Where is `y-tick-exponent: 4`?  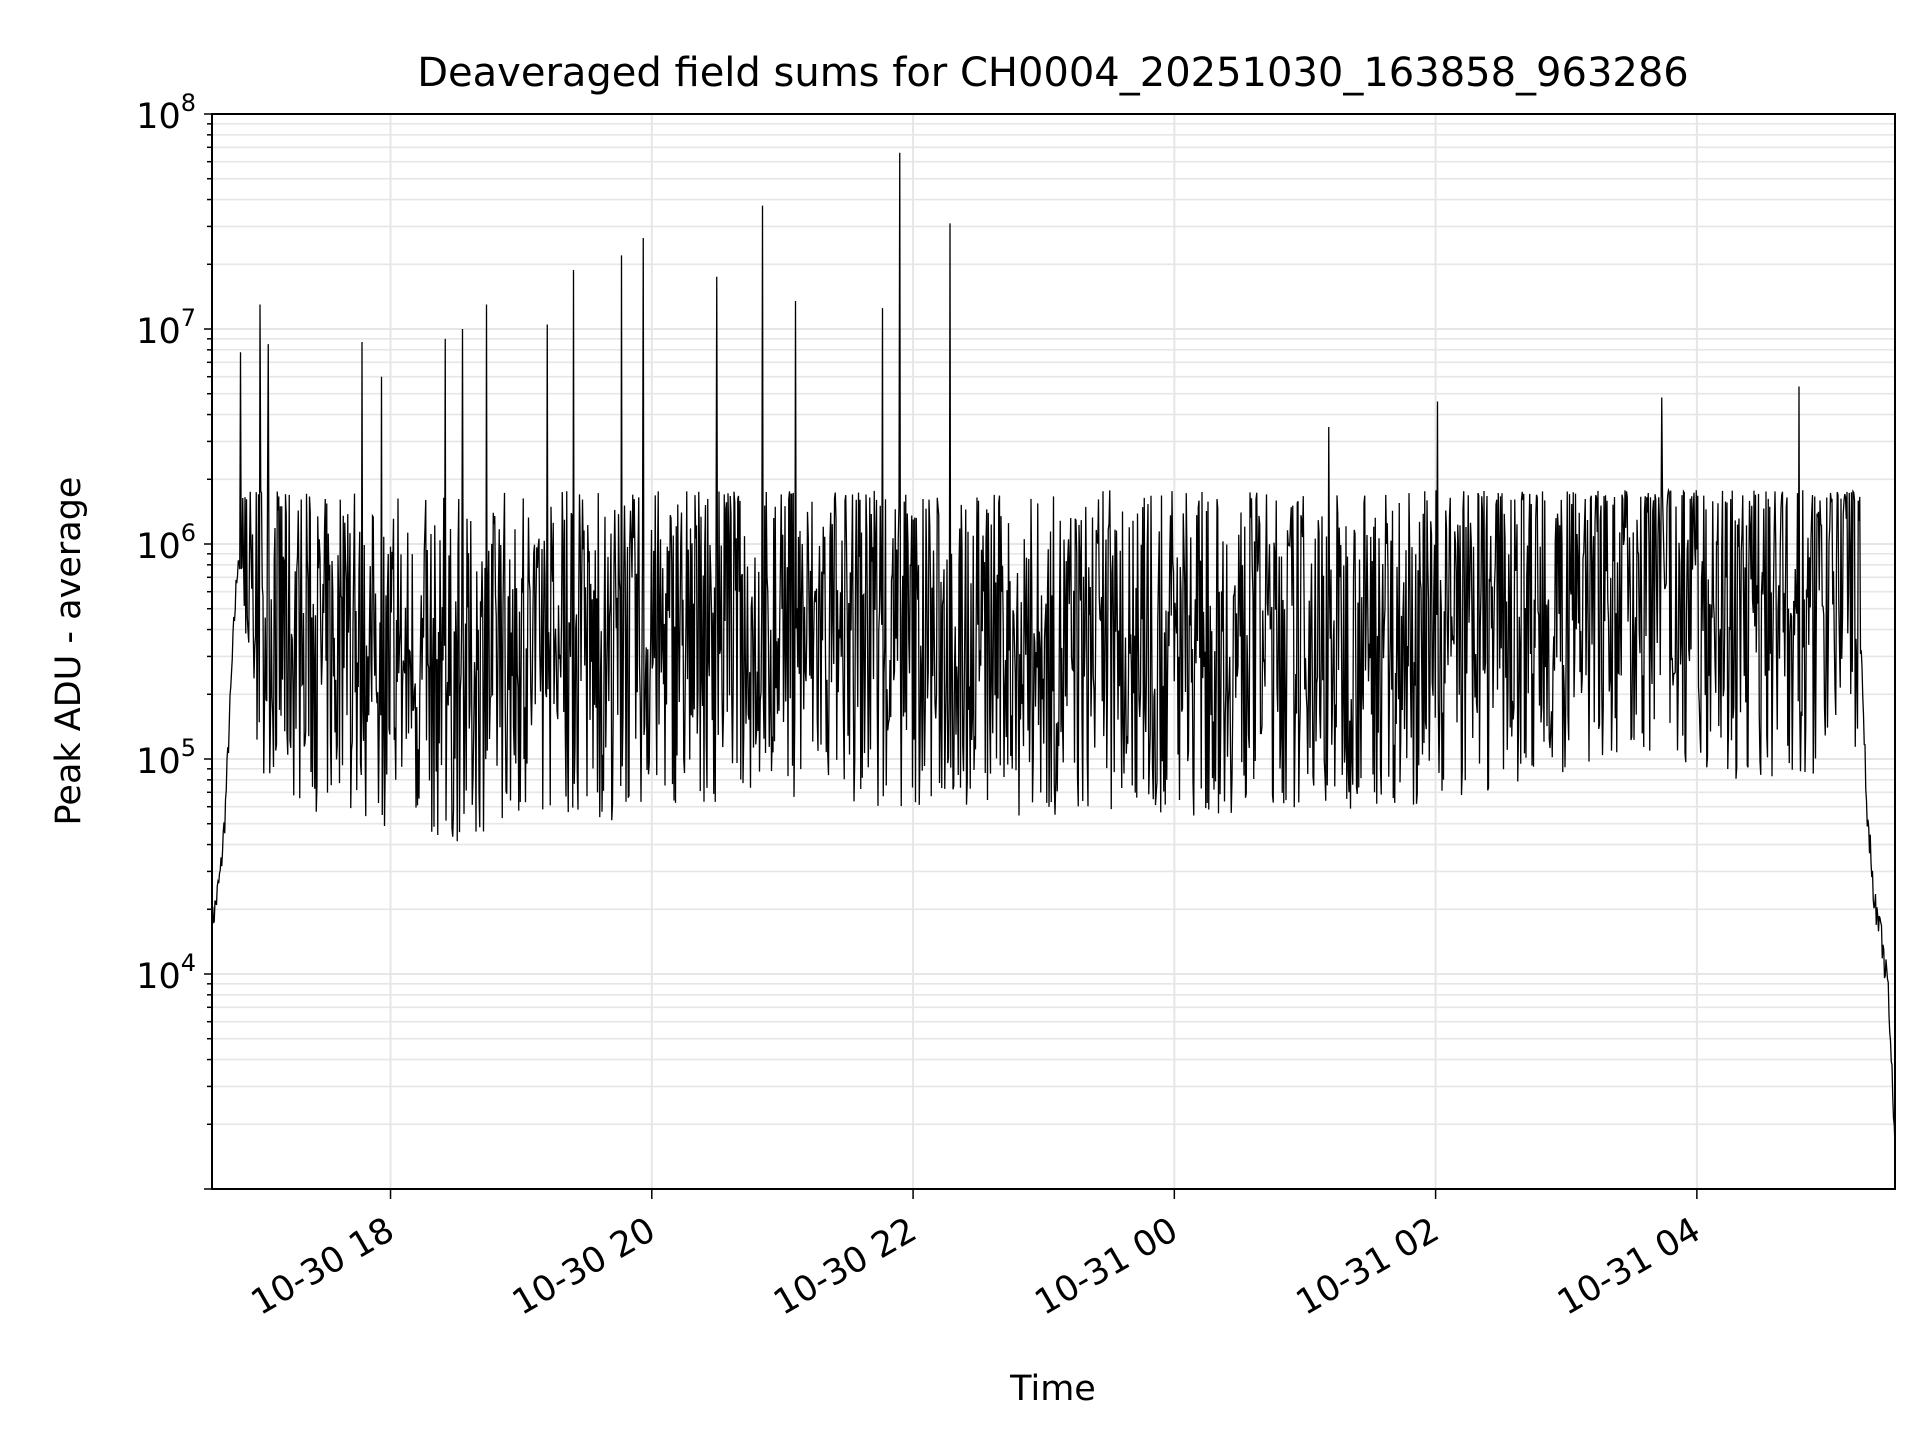 y-tick-exponent: 4 is located at coordinates (188, 963).